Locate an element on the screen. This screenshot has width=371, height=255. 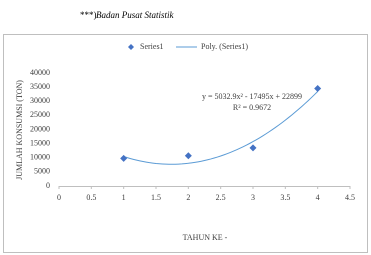
x-tick-label: 1.5 is located at coordinates (156, 197).